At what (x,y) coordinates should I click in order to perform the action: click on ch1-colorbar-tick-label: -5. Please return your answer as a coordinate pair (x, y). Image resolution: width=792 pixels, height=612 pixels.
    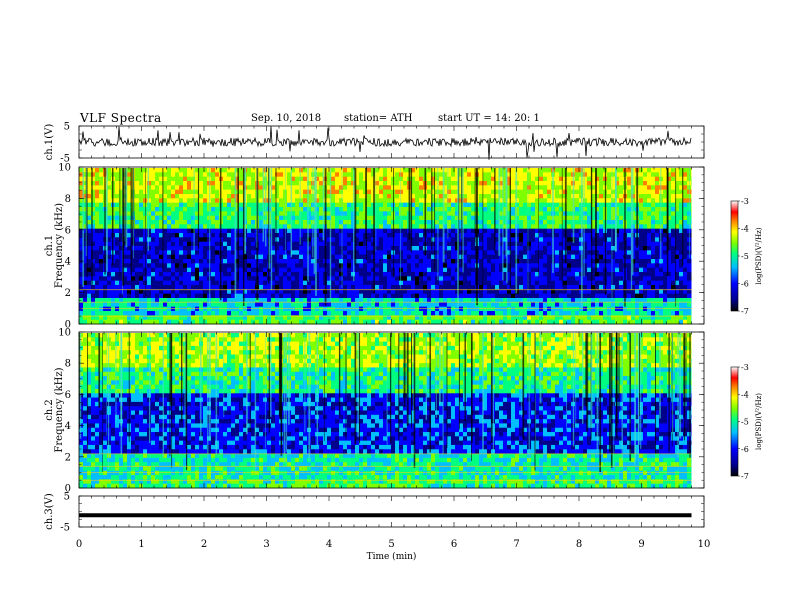
    Looking at the image, I should click on (745, 256).